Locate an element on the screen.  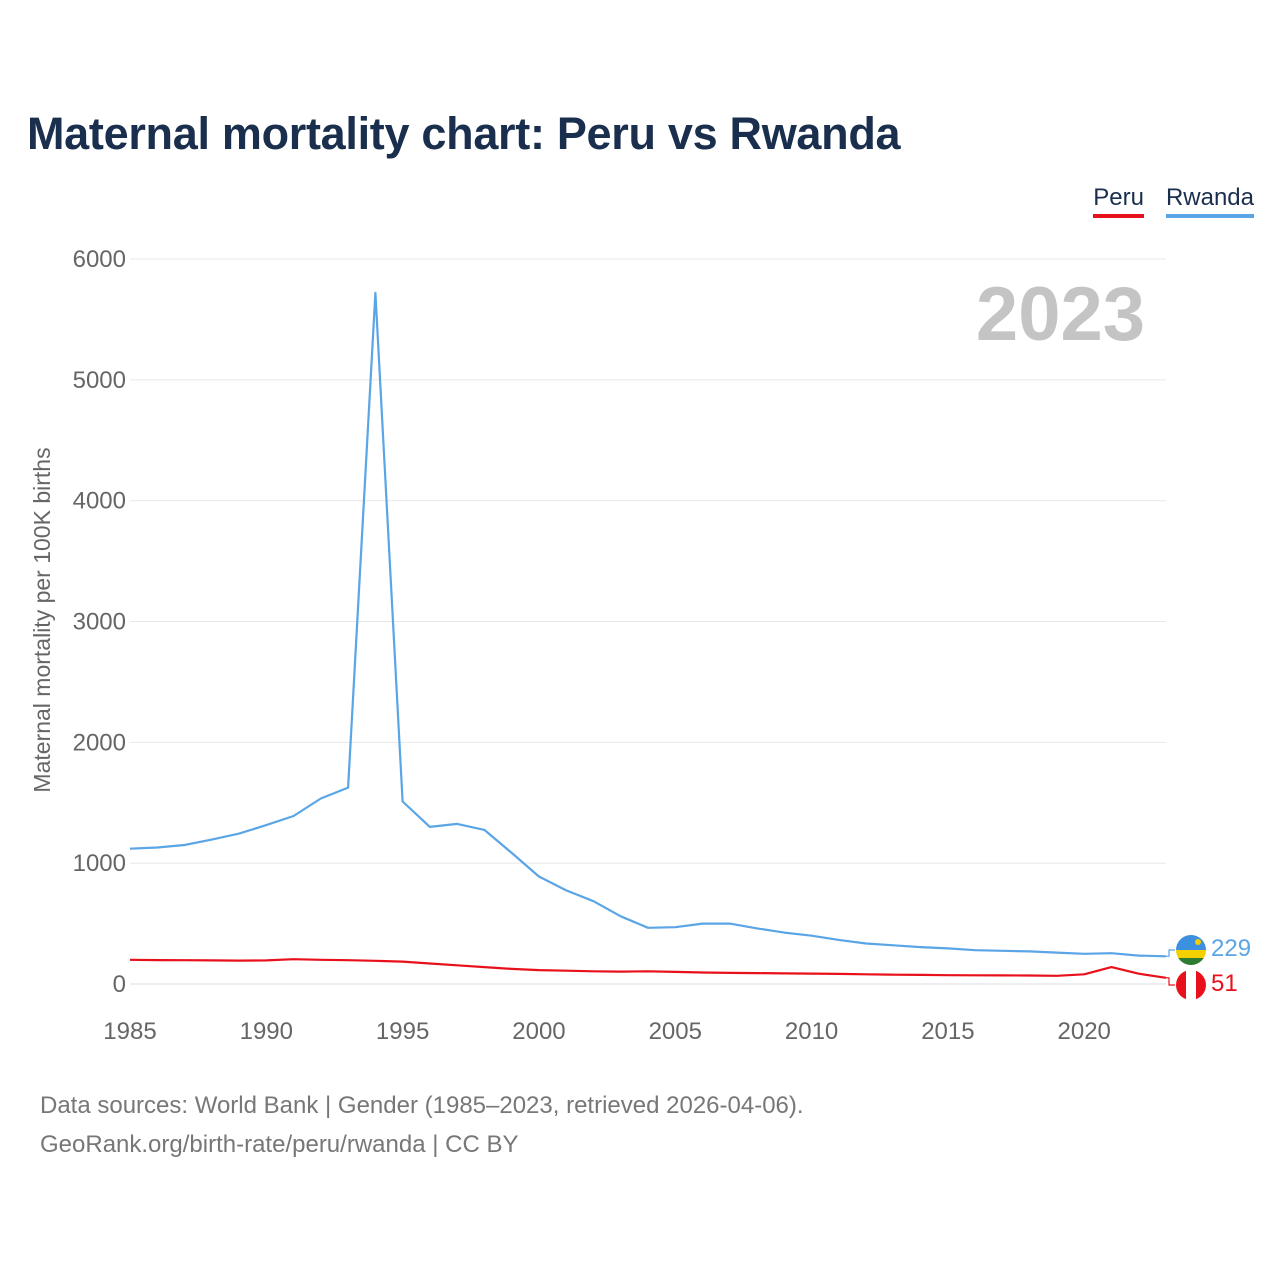
x-tick-labels: 1985 1990 1995 2000 2005 2010 2015 2020 is located at coordinates (607, 1031).